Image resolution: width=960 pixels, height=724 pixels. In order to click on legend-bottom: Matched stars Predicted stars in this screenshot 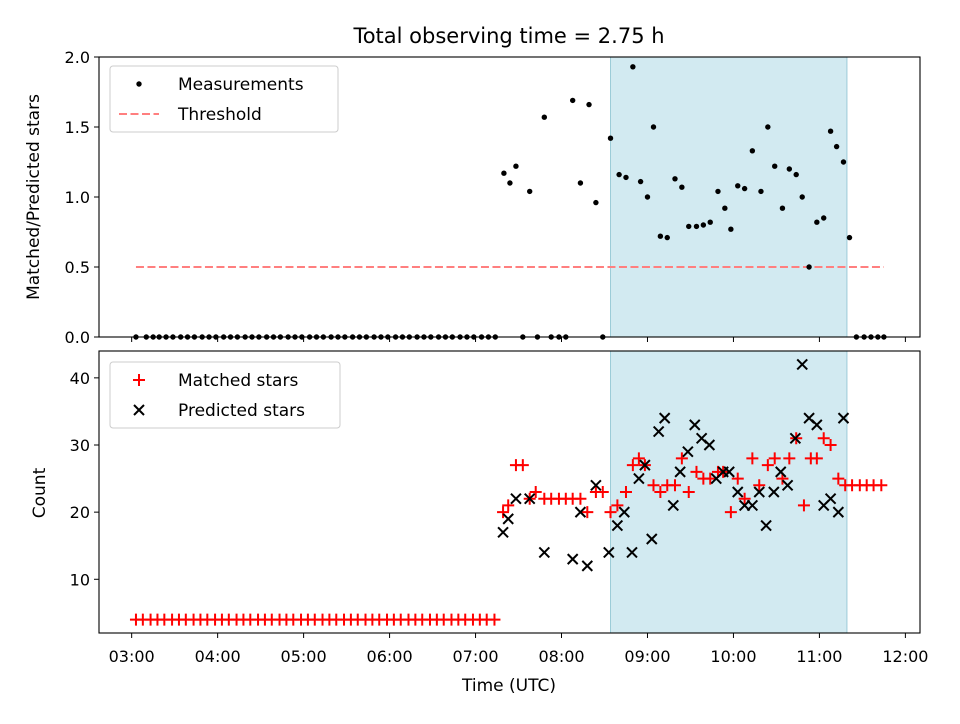, I will do `click(225, 395)`.